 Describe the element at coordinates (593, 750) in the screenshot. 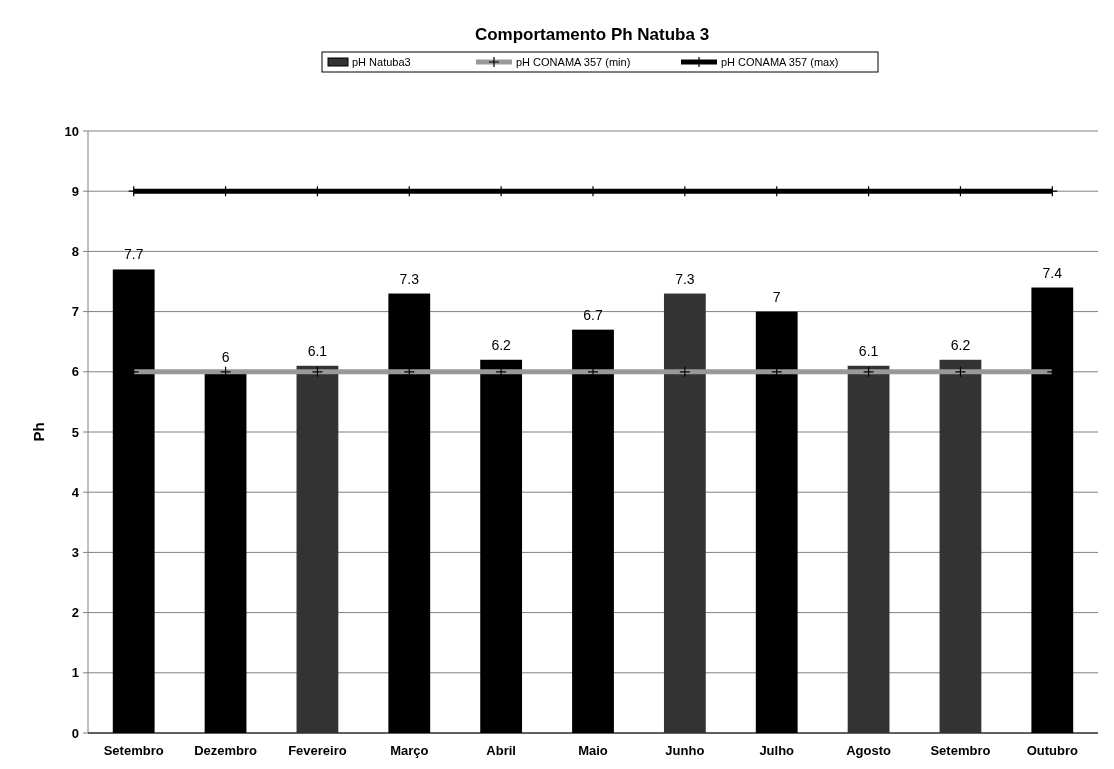

I see `x-tick-label: Maio` at that location.